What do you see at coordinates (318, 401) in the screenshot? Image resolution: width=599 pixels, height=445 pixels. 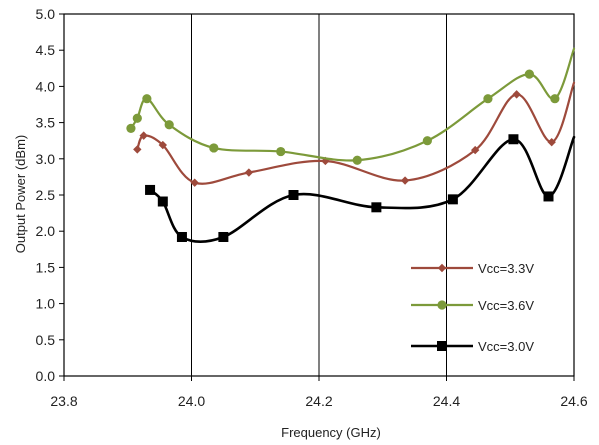 I see `x-tick-label-2: 24.2` at bounding box center [318, 401].